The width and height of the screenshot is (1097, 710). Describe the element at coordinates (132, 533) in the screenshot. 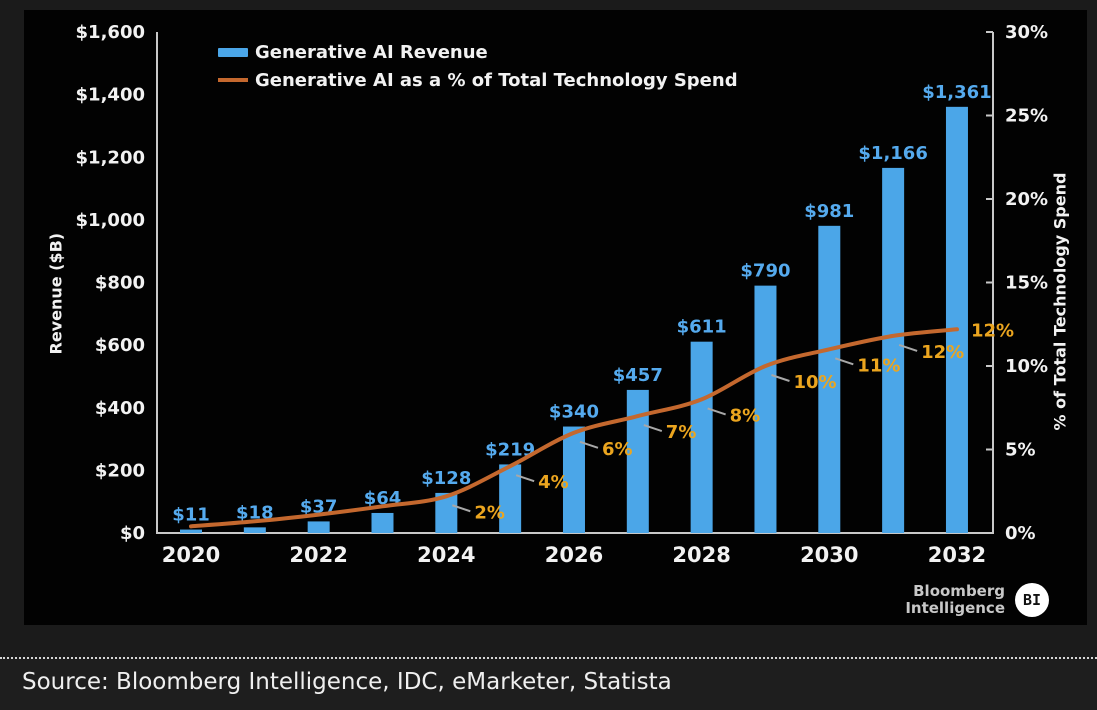

I see `left-axis-tick-label: $0` at that location.